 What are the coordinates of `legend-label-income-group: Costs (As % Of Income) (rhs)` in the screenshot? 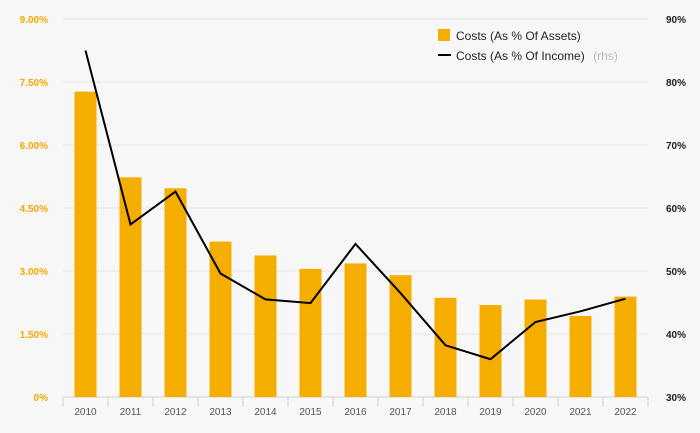 It's located at (537, 55).